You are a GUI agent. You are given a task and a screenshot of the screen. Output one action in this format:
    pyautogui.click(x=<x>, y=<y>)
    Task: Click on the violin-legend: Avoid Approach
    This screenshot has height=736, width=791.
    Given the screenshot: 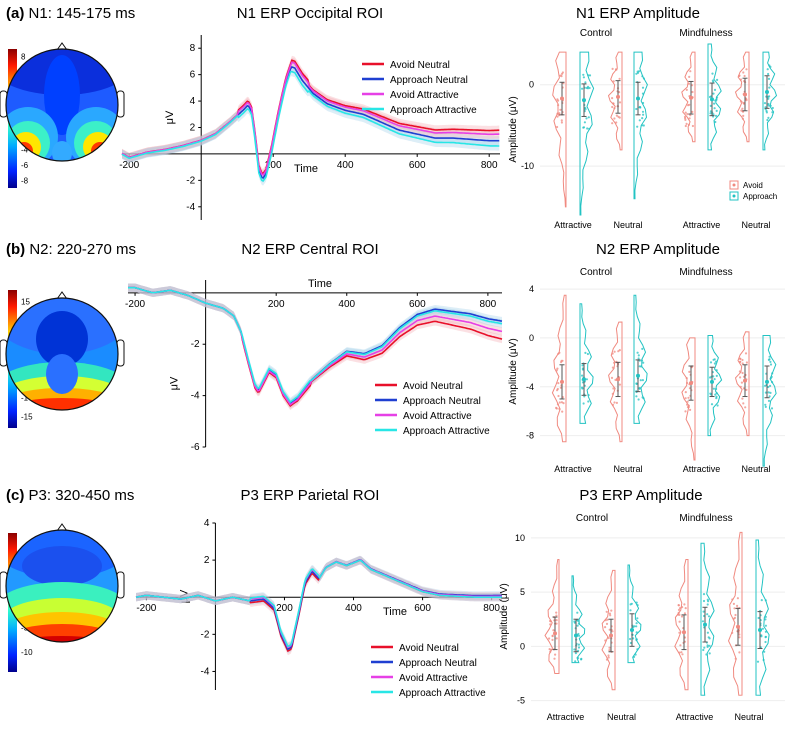 What is the action you would take?
    pyautogui.click(x=753, y=190)
    